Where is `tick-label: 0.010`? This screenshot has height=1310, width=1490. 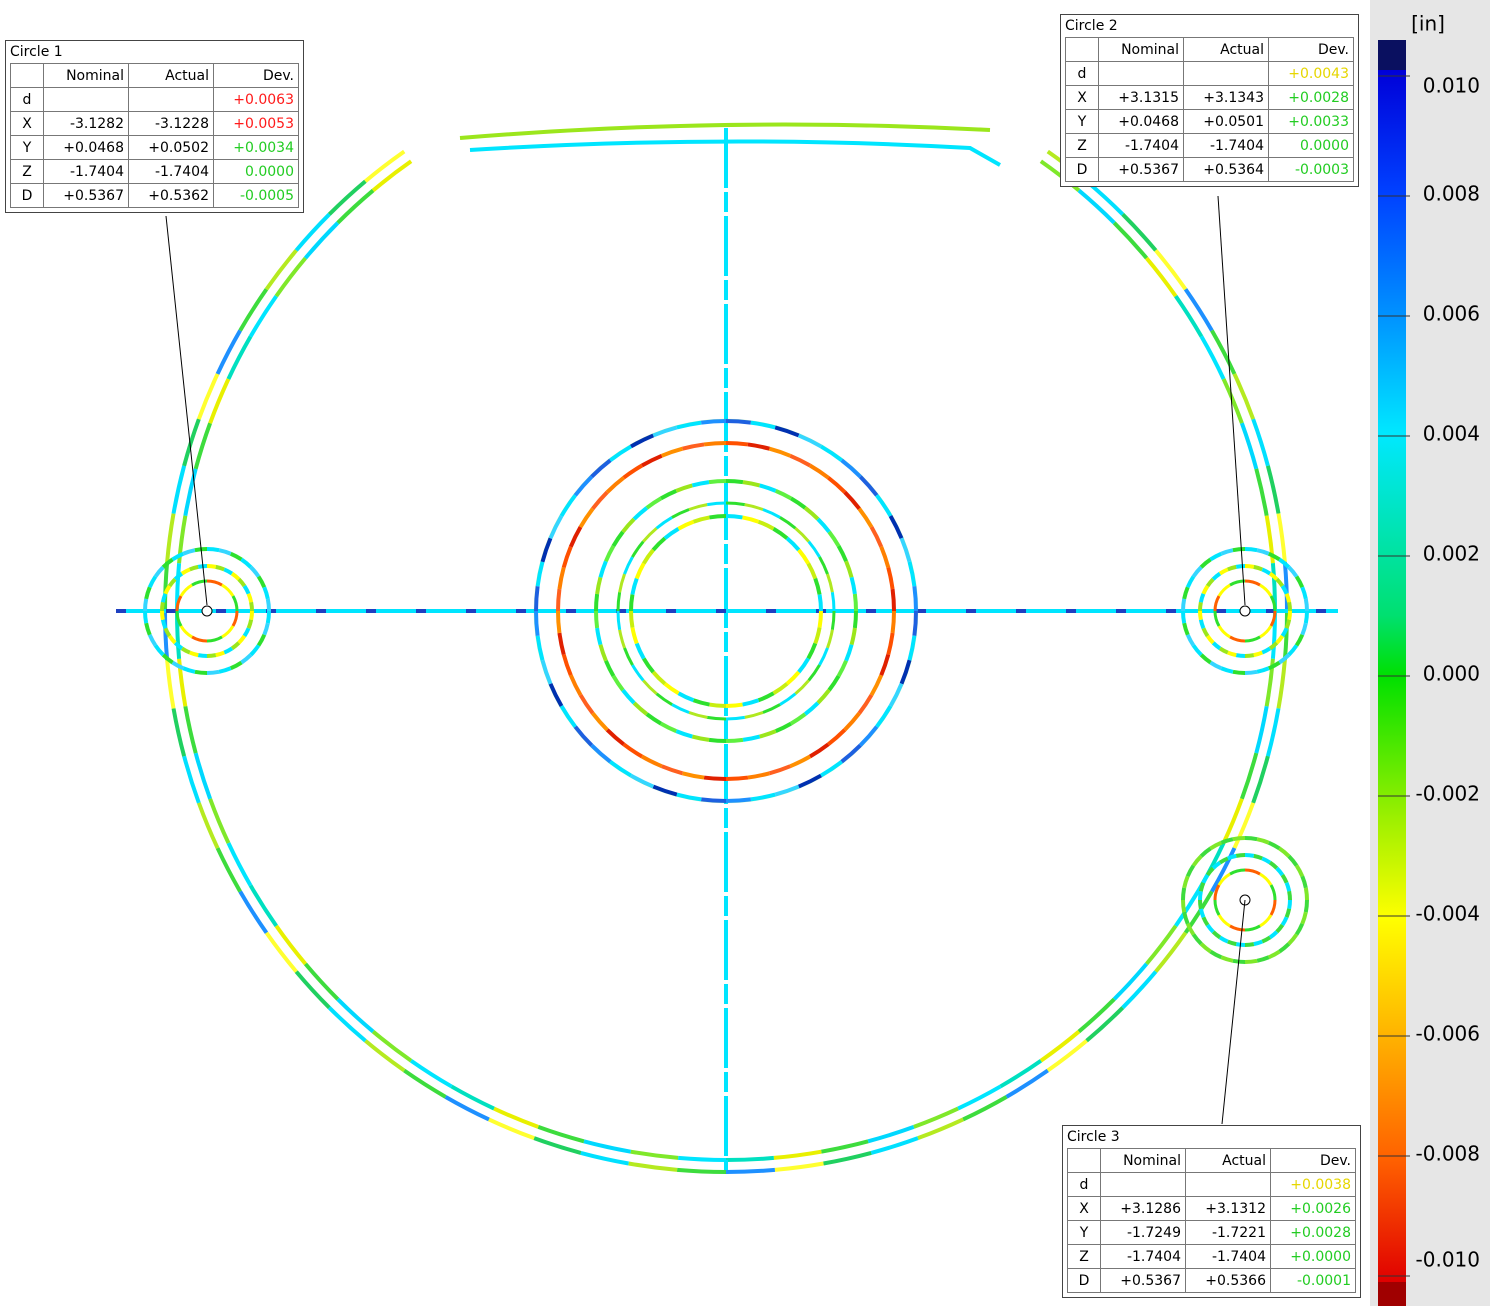 tick-label: 0.010 is located at coordinates (1451, 86).